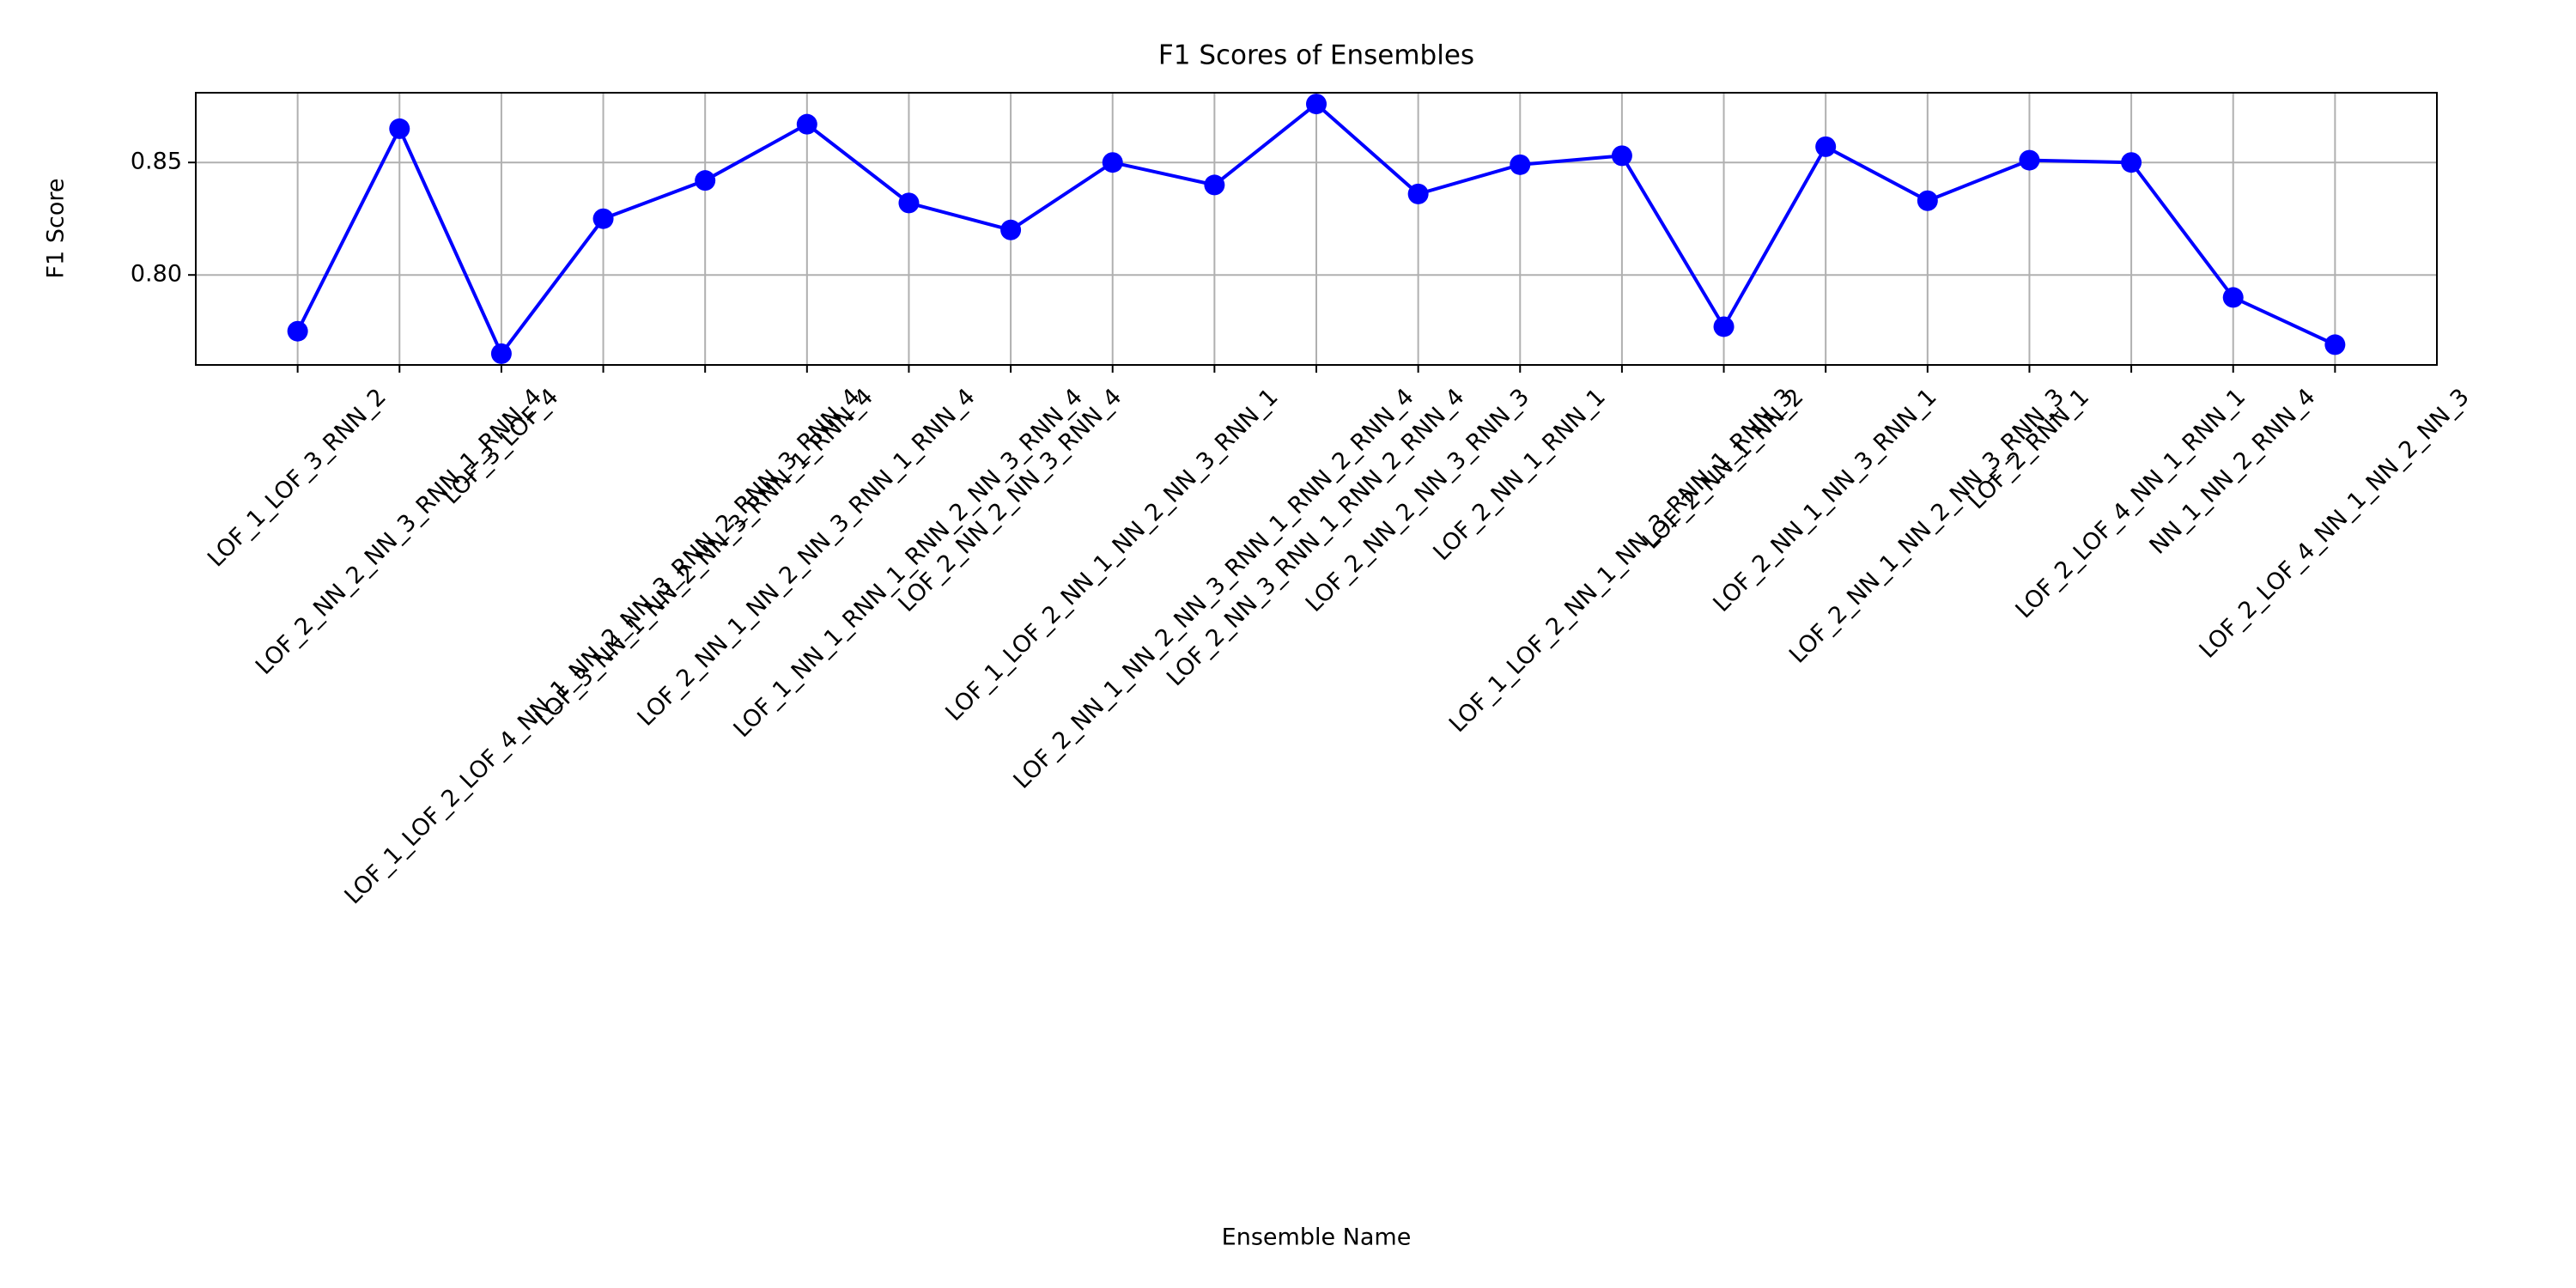 This screenshot has width=2576, height=1288. I want to click on y-axis-label: F1 Score, so click(56, 229).